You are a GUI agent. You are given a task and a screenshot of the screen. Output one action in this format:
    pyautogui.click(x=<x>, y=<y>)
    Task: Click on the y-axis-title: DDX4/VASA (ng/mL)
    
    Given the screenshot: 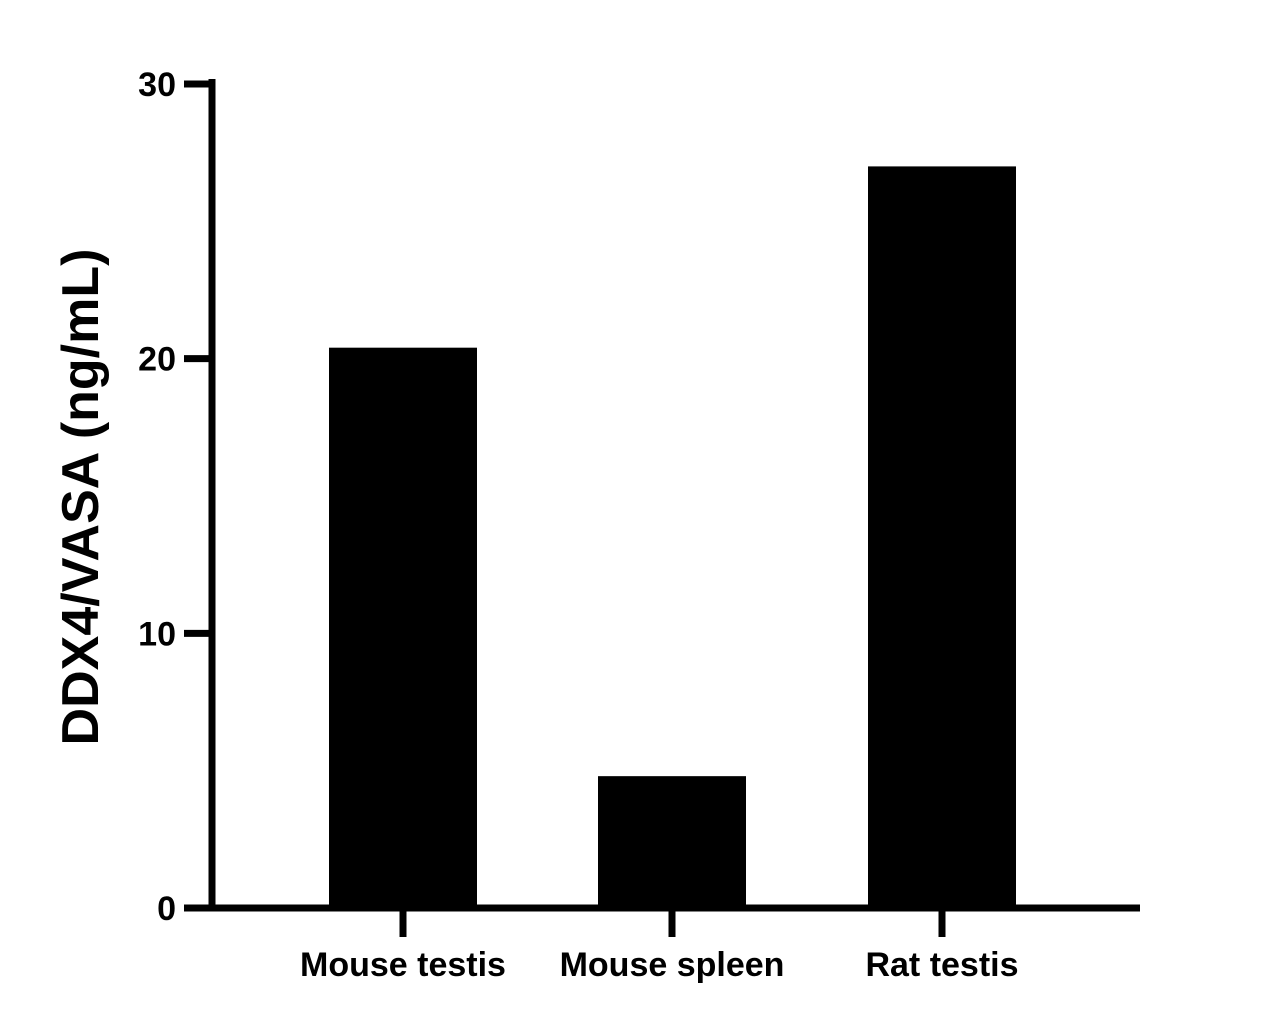 What is the action you would take?
    pyautogui.click(x=81, y=497)
    